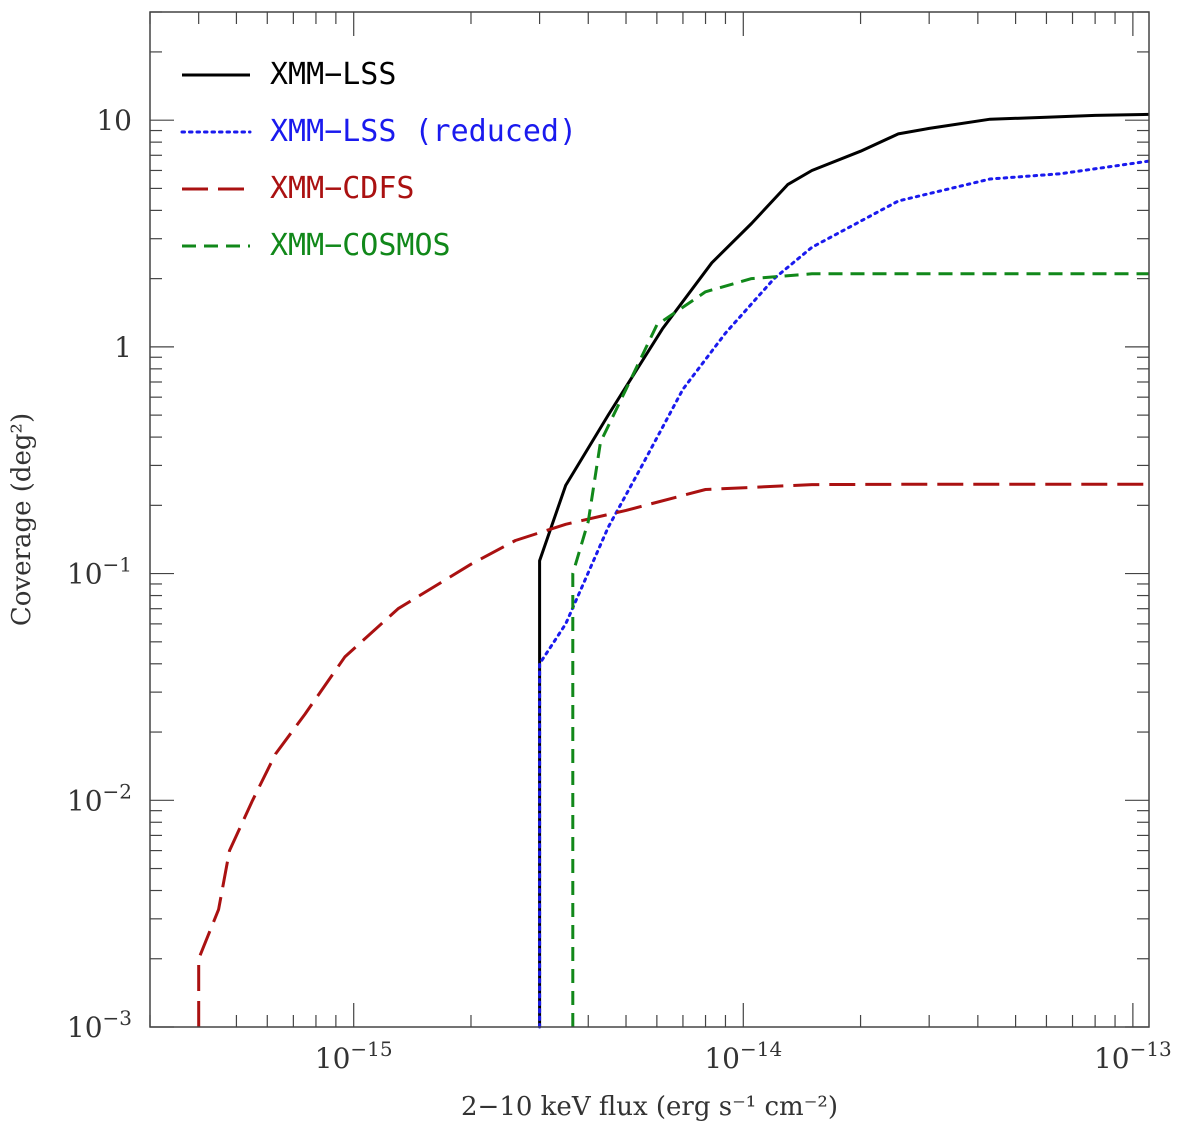 The image size is (1200, 1127). What do you see at coordinates (360, 245) in the screenshot?
I see `legend-label: XMM−COSMOS` at bounding box center [360, 245].